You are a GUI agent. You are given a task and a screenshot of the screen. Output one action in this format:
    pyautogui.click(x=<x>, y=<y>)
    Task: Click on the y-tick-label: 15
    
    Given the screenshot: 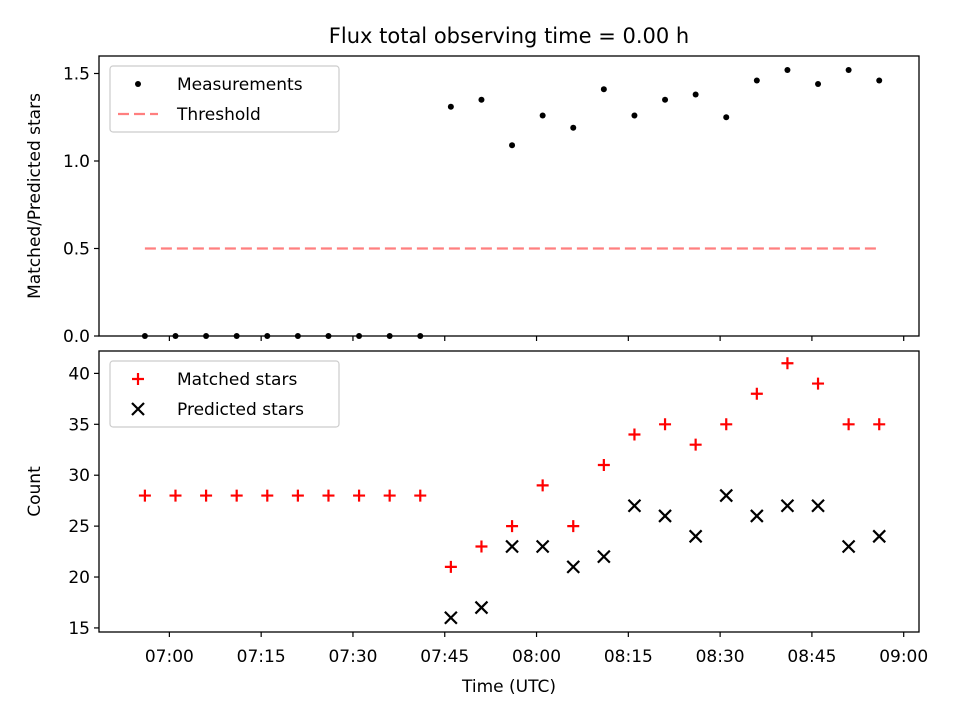 What is the action you would take?
    pyautogui.click(x=79, y=629)
    